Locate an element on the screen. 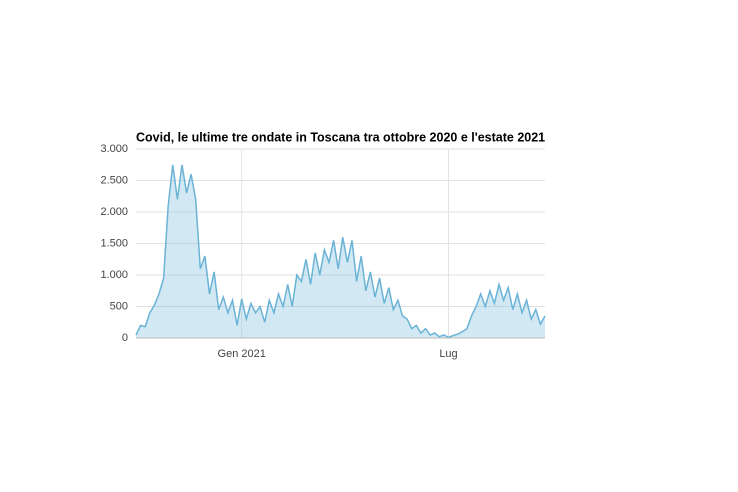 The image size is (738, 492). y-tick-label: 3.000 is located at coordinates (114, 149).